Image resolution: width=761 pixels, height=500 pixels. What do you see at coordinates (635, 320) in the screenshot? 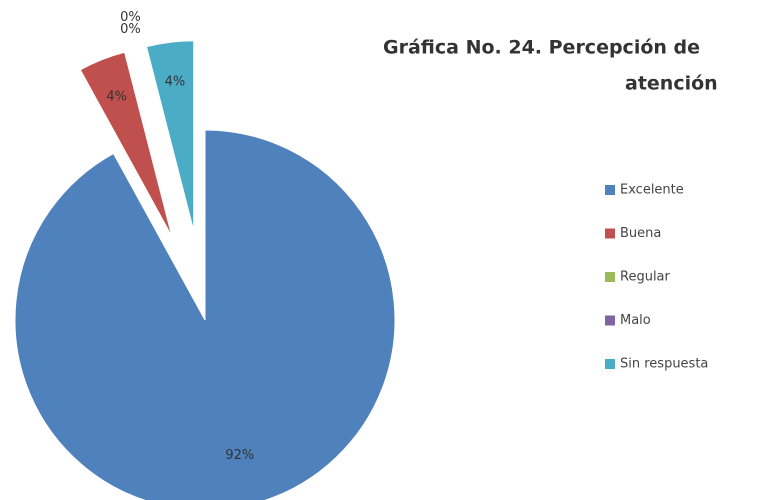
I see `legend-label: Malo` at bounding box center [635, 320].